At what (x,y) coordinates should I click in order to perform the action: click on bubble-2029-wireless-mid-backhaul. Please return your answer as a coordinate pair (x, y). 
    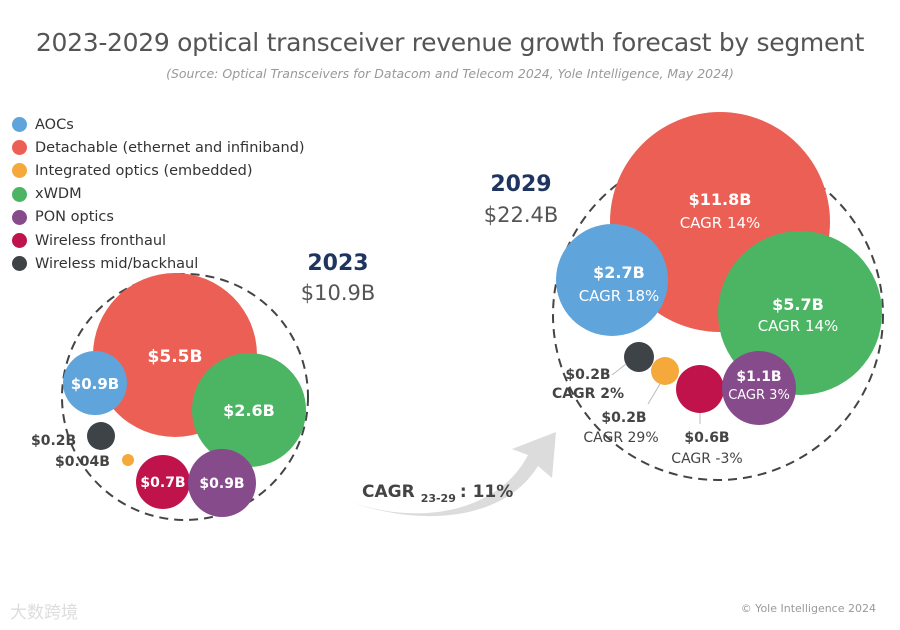
    Looking at the image, I should click on (639, 357).